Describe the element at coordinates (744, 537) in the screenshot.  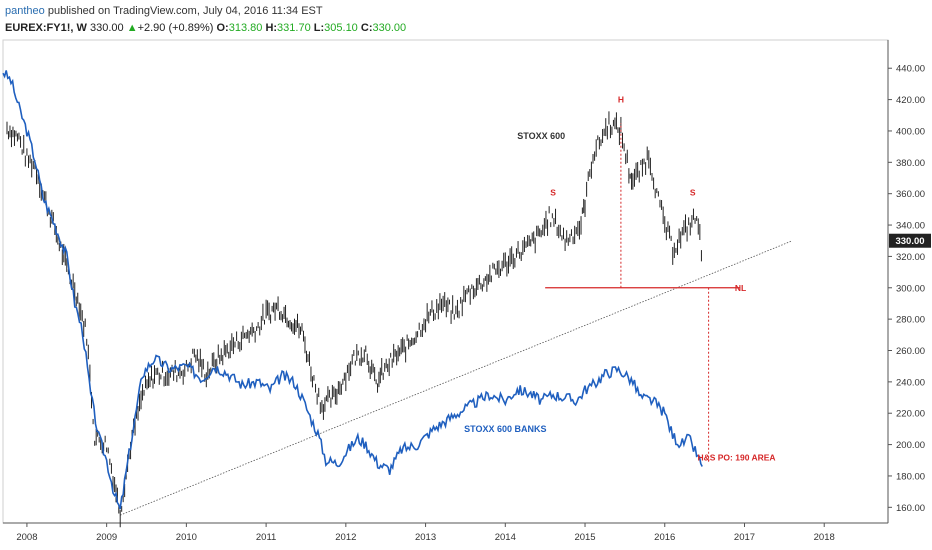
I see `x-tick-label: 2017` at that location.